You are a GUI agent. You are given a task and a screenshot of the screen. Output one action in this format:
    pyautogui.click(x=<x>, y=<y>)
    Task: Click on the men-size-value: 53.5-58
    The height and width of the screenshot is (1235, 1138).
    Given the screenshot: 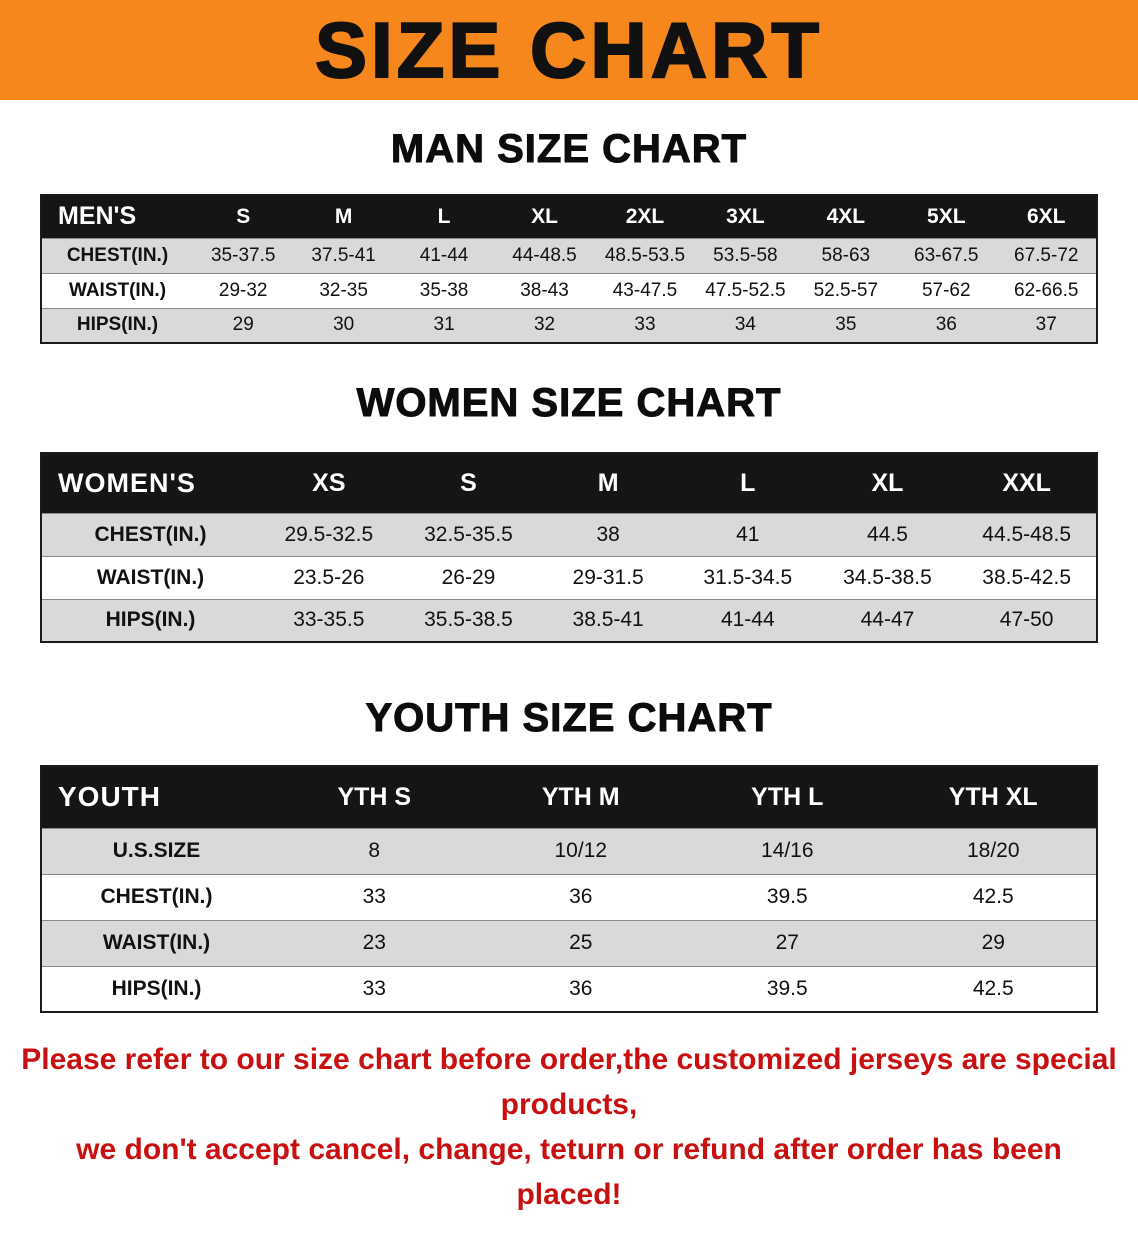 What is the action you would take?
    pyautogui.click(x=745, y=255)
    